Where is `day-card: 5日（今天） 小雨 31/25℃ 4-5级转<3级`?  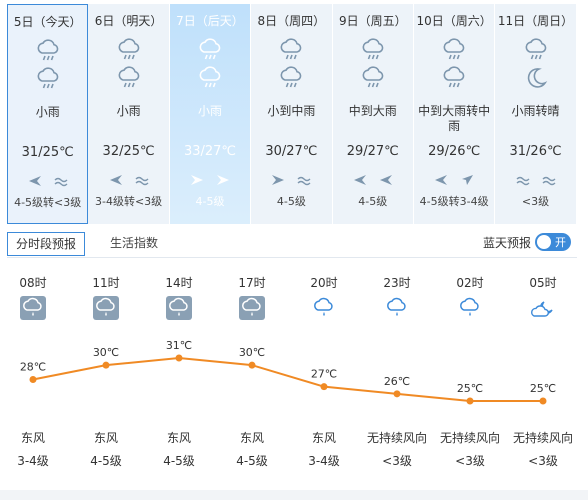 day-card: 5日（今天） 小雨 31/25℃ 4-5级转<3级 is located at coordinates (48, 114).